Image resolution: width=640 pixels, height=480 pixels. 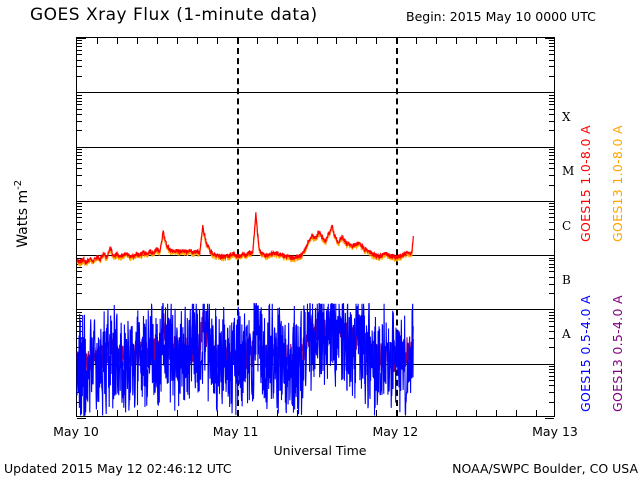 I want to click on legend-item-4: GOES13 0.5-4.0 A, so click(x=617, y=353).